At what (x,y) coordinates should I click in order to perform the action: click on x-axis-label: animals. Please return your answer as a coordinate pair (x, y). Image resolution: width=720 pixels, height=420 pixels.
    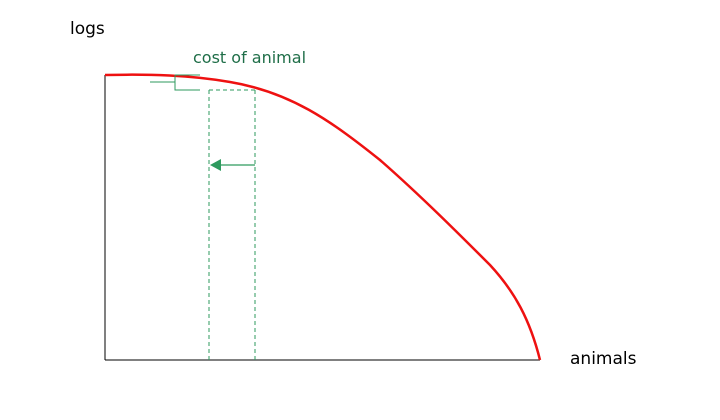
    Looking at the image, I should click on (603, 359).